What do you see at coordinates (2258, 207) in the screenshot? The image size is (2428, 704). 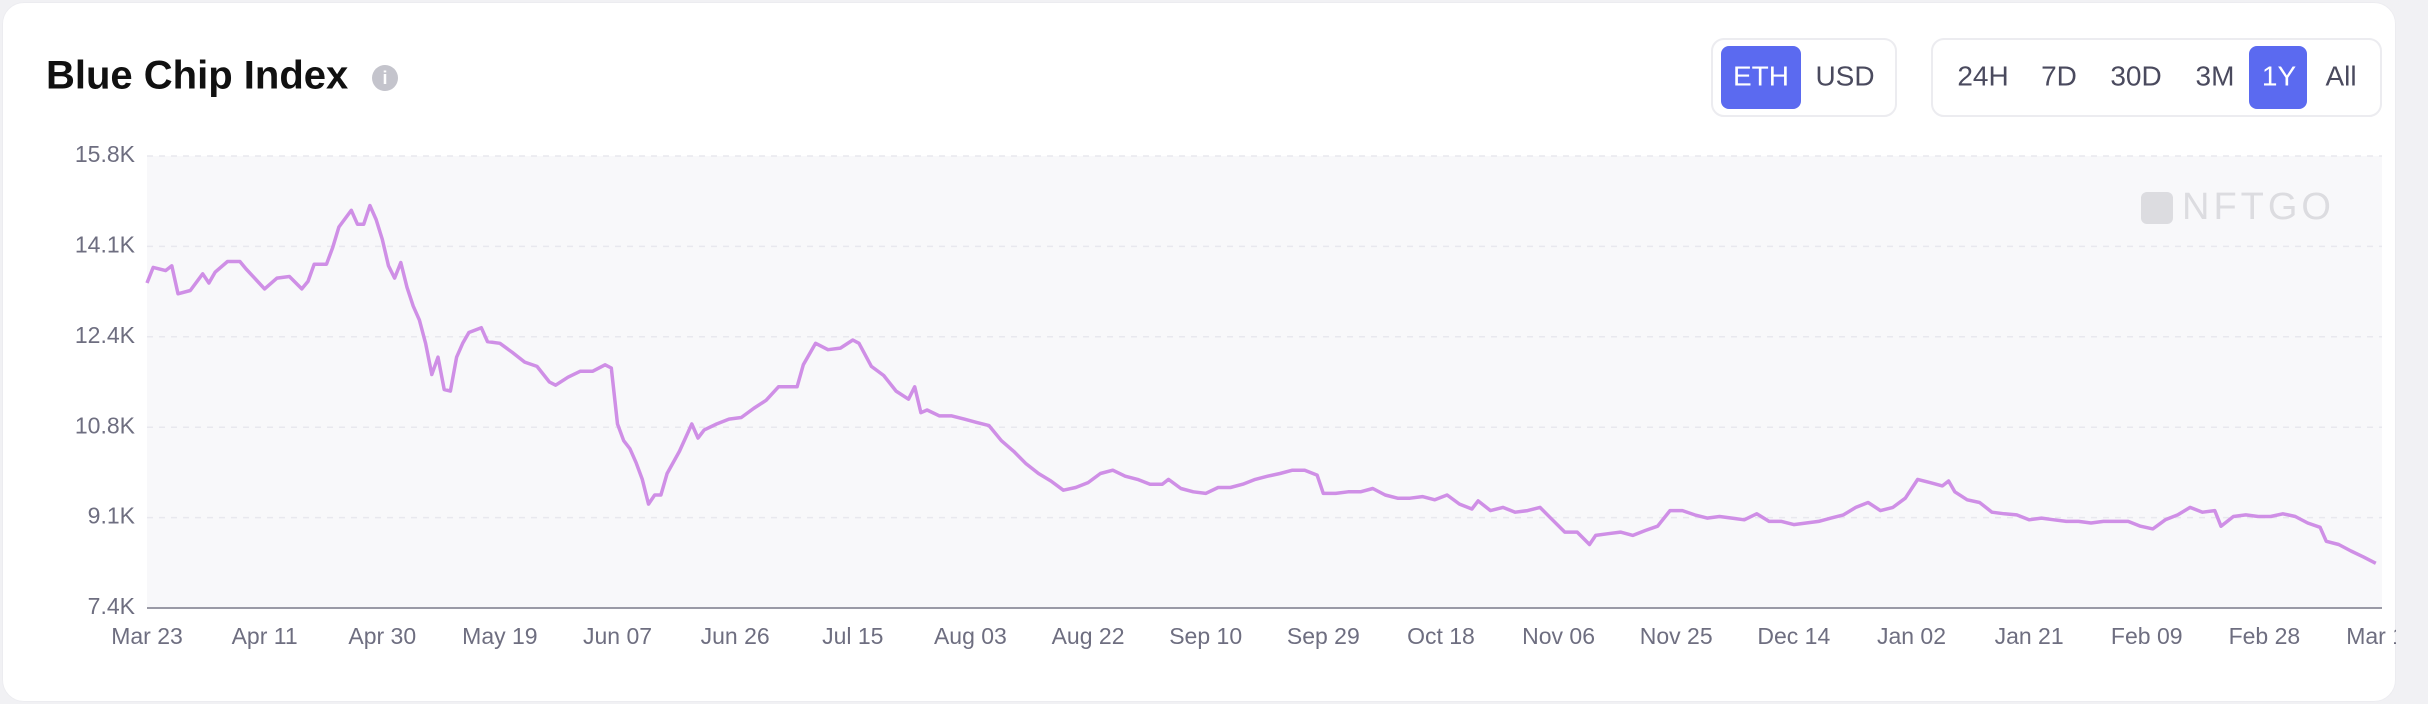 I see `watermark: NFTGO` at bounding box center [2258, 207].